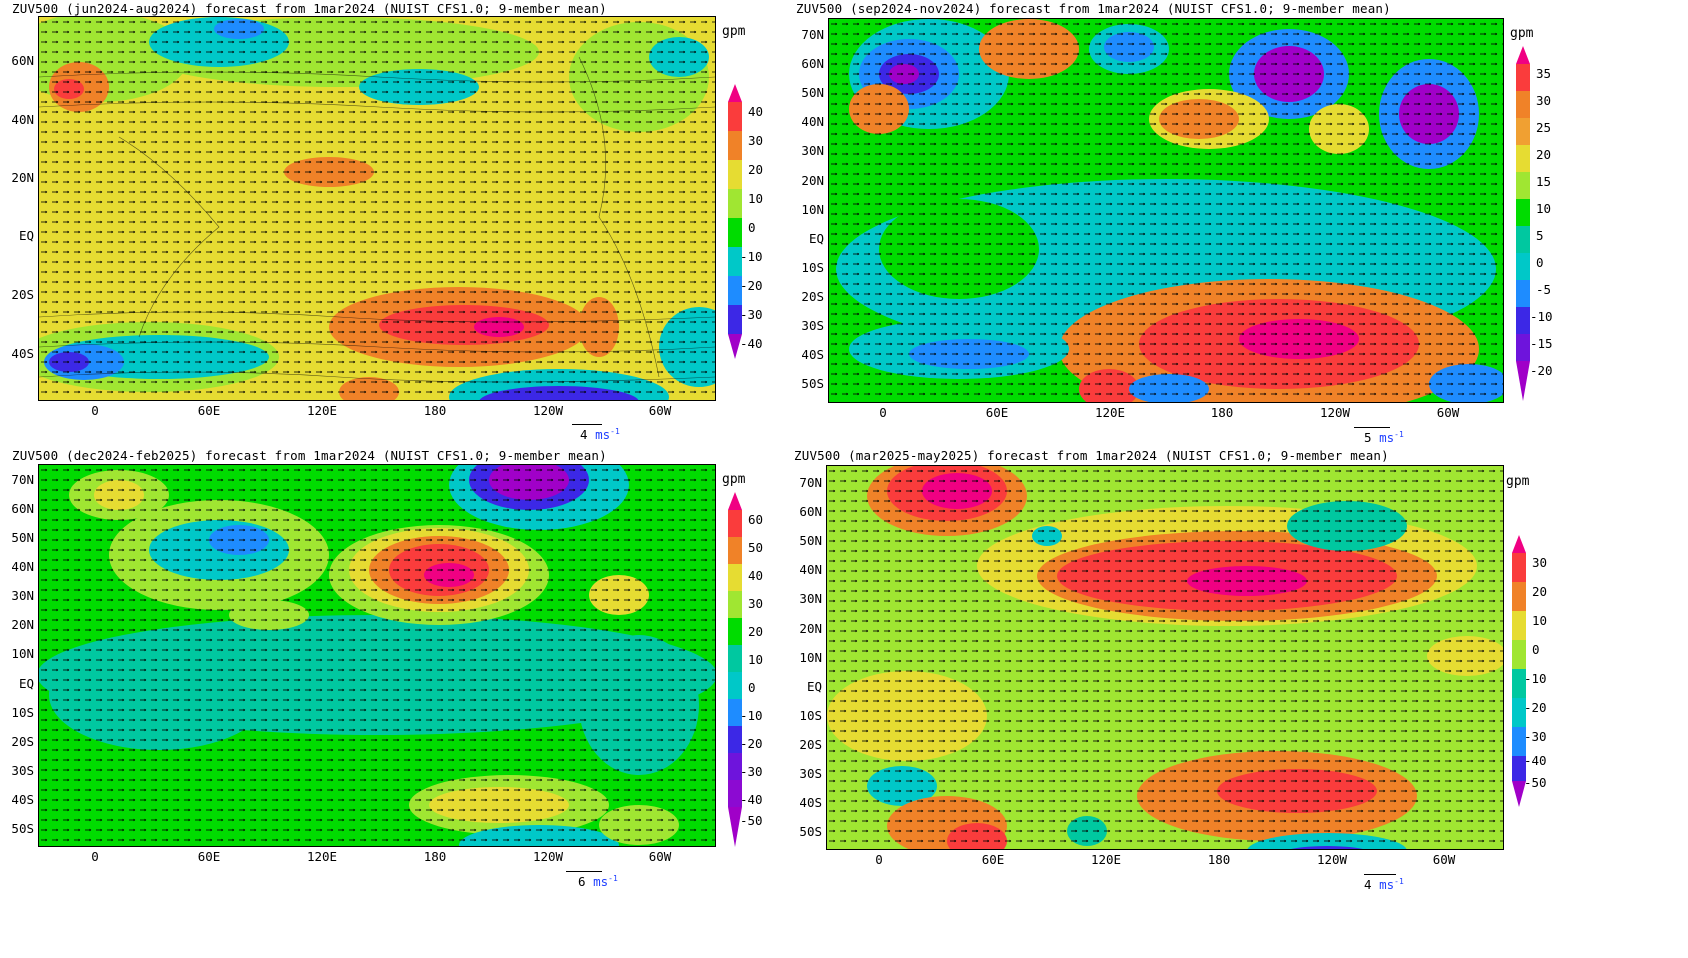 The width and height of the screenshot is (1688, 958). I want to click on colorbar-label: -5, so click(1544, 289).